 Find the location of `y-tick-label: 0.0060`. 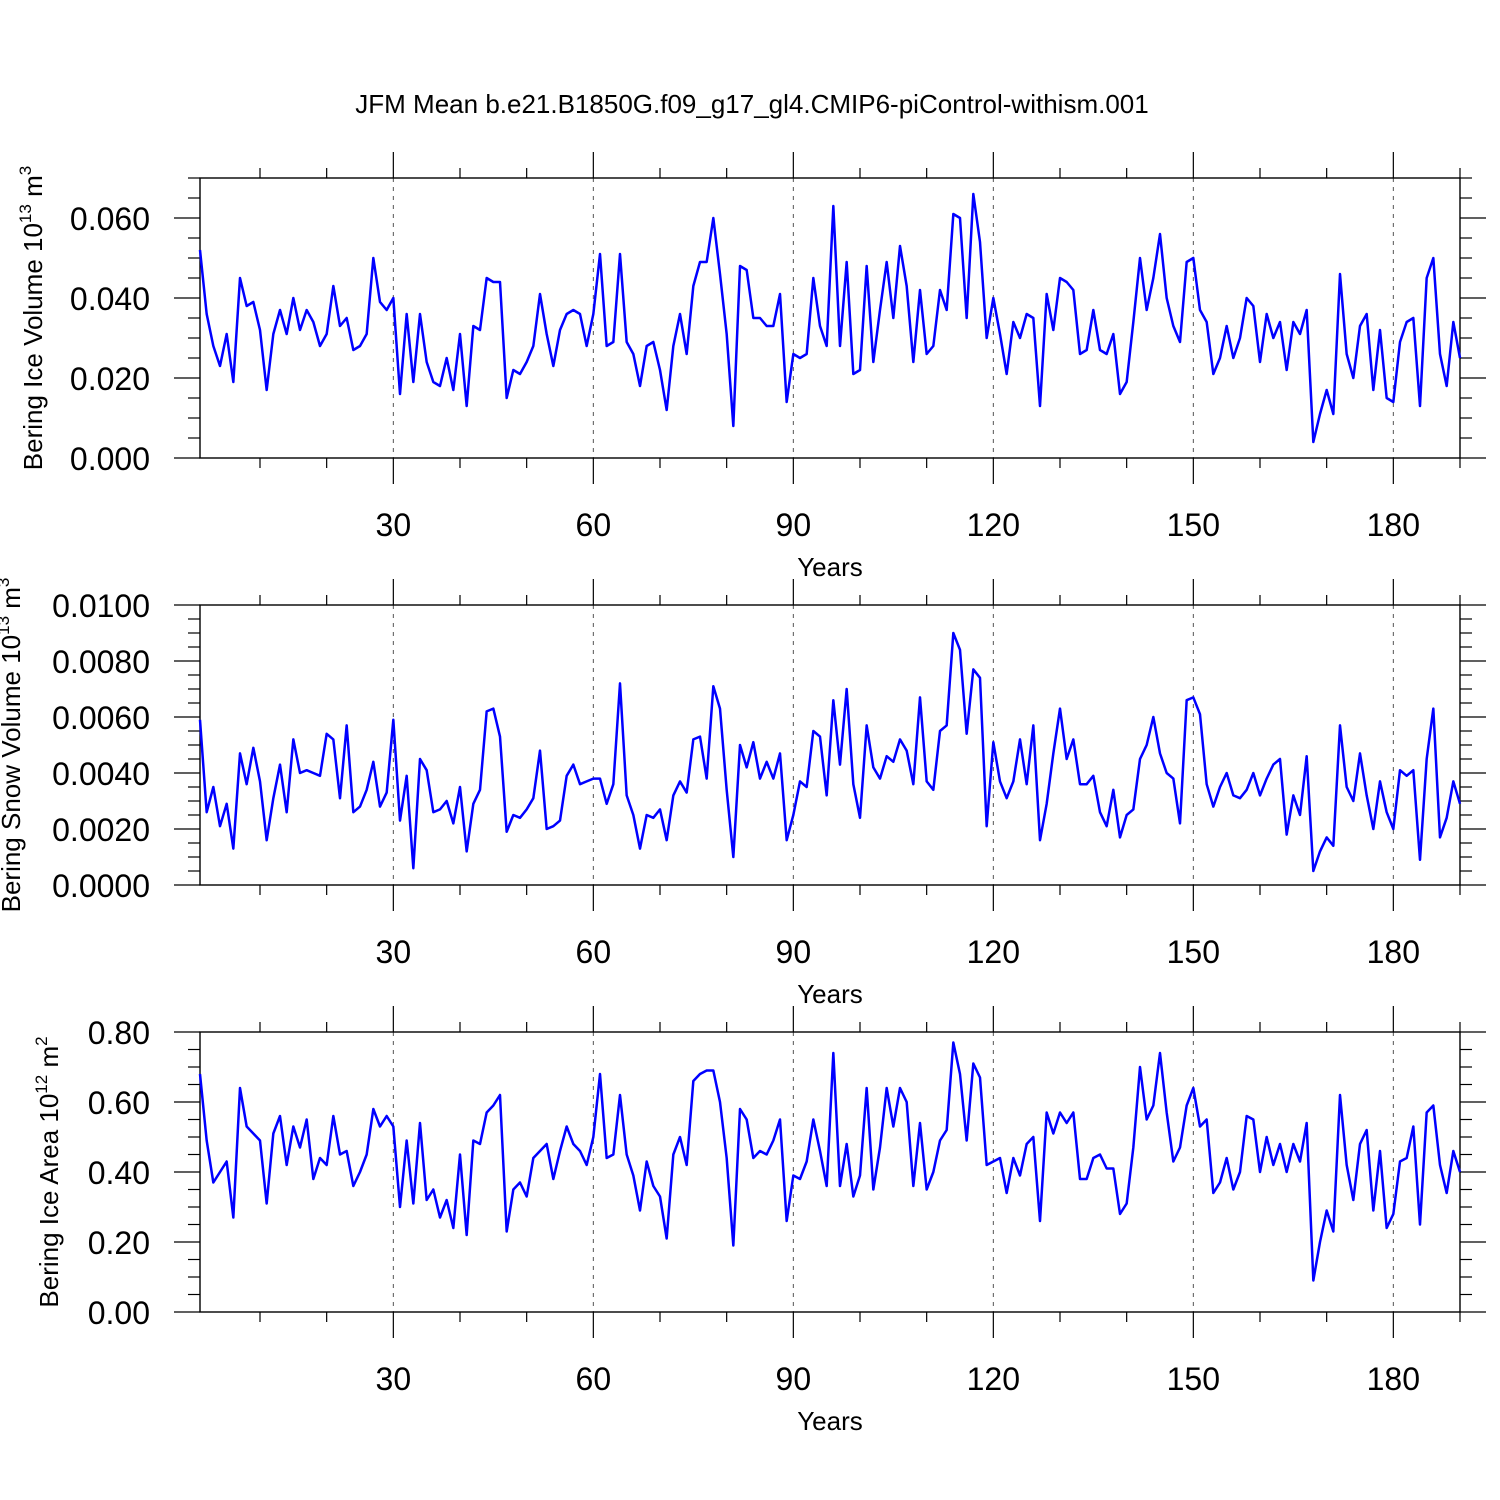

y-tick-label: 0.0060 is located at coordinates (101, 718).